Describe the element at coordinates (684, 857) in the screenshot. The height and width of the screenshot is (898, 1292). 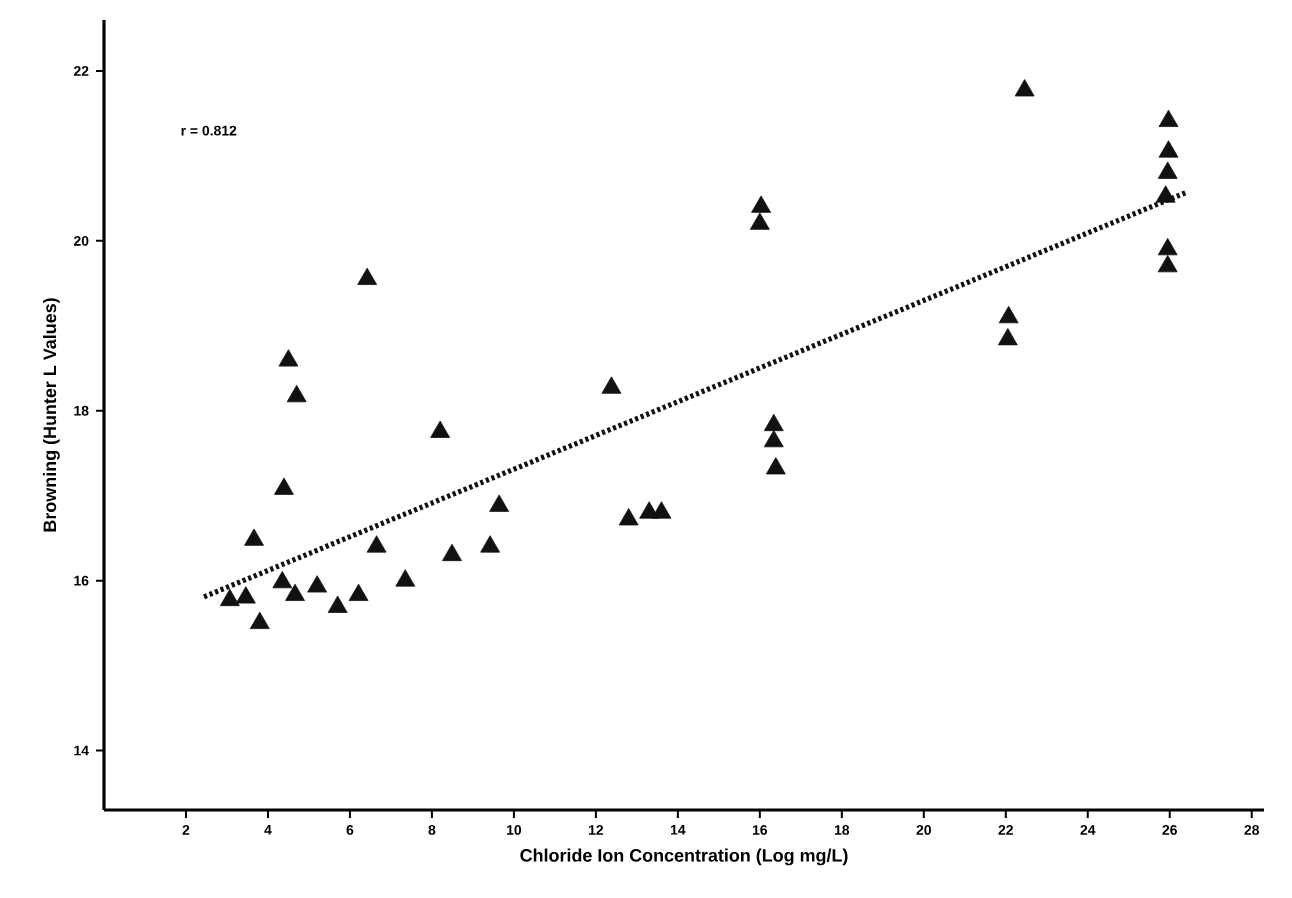
I see `x-axis-title: Chloride Ion Concentration (Log mg/L)` at that location.